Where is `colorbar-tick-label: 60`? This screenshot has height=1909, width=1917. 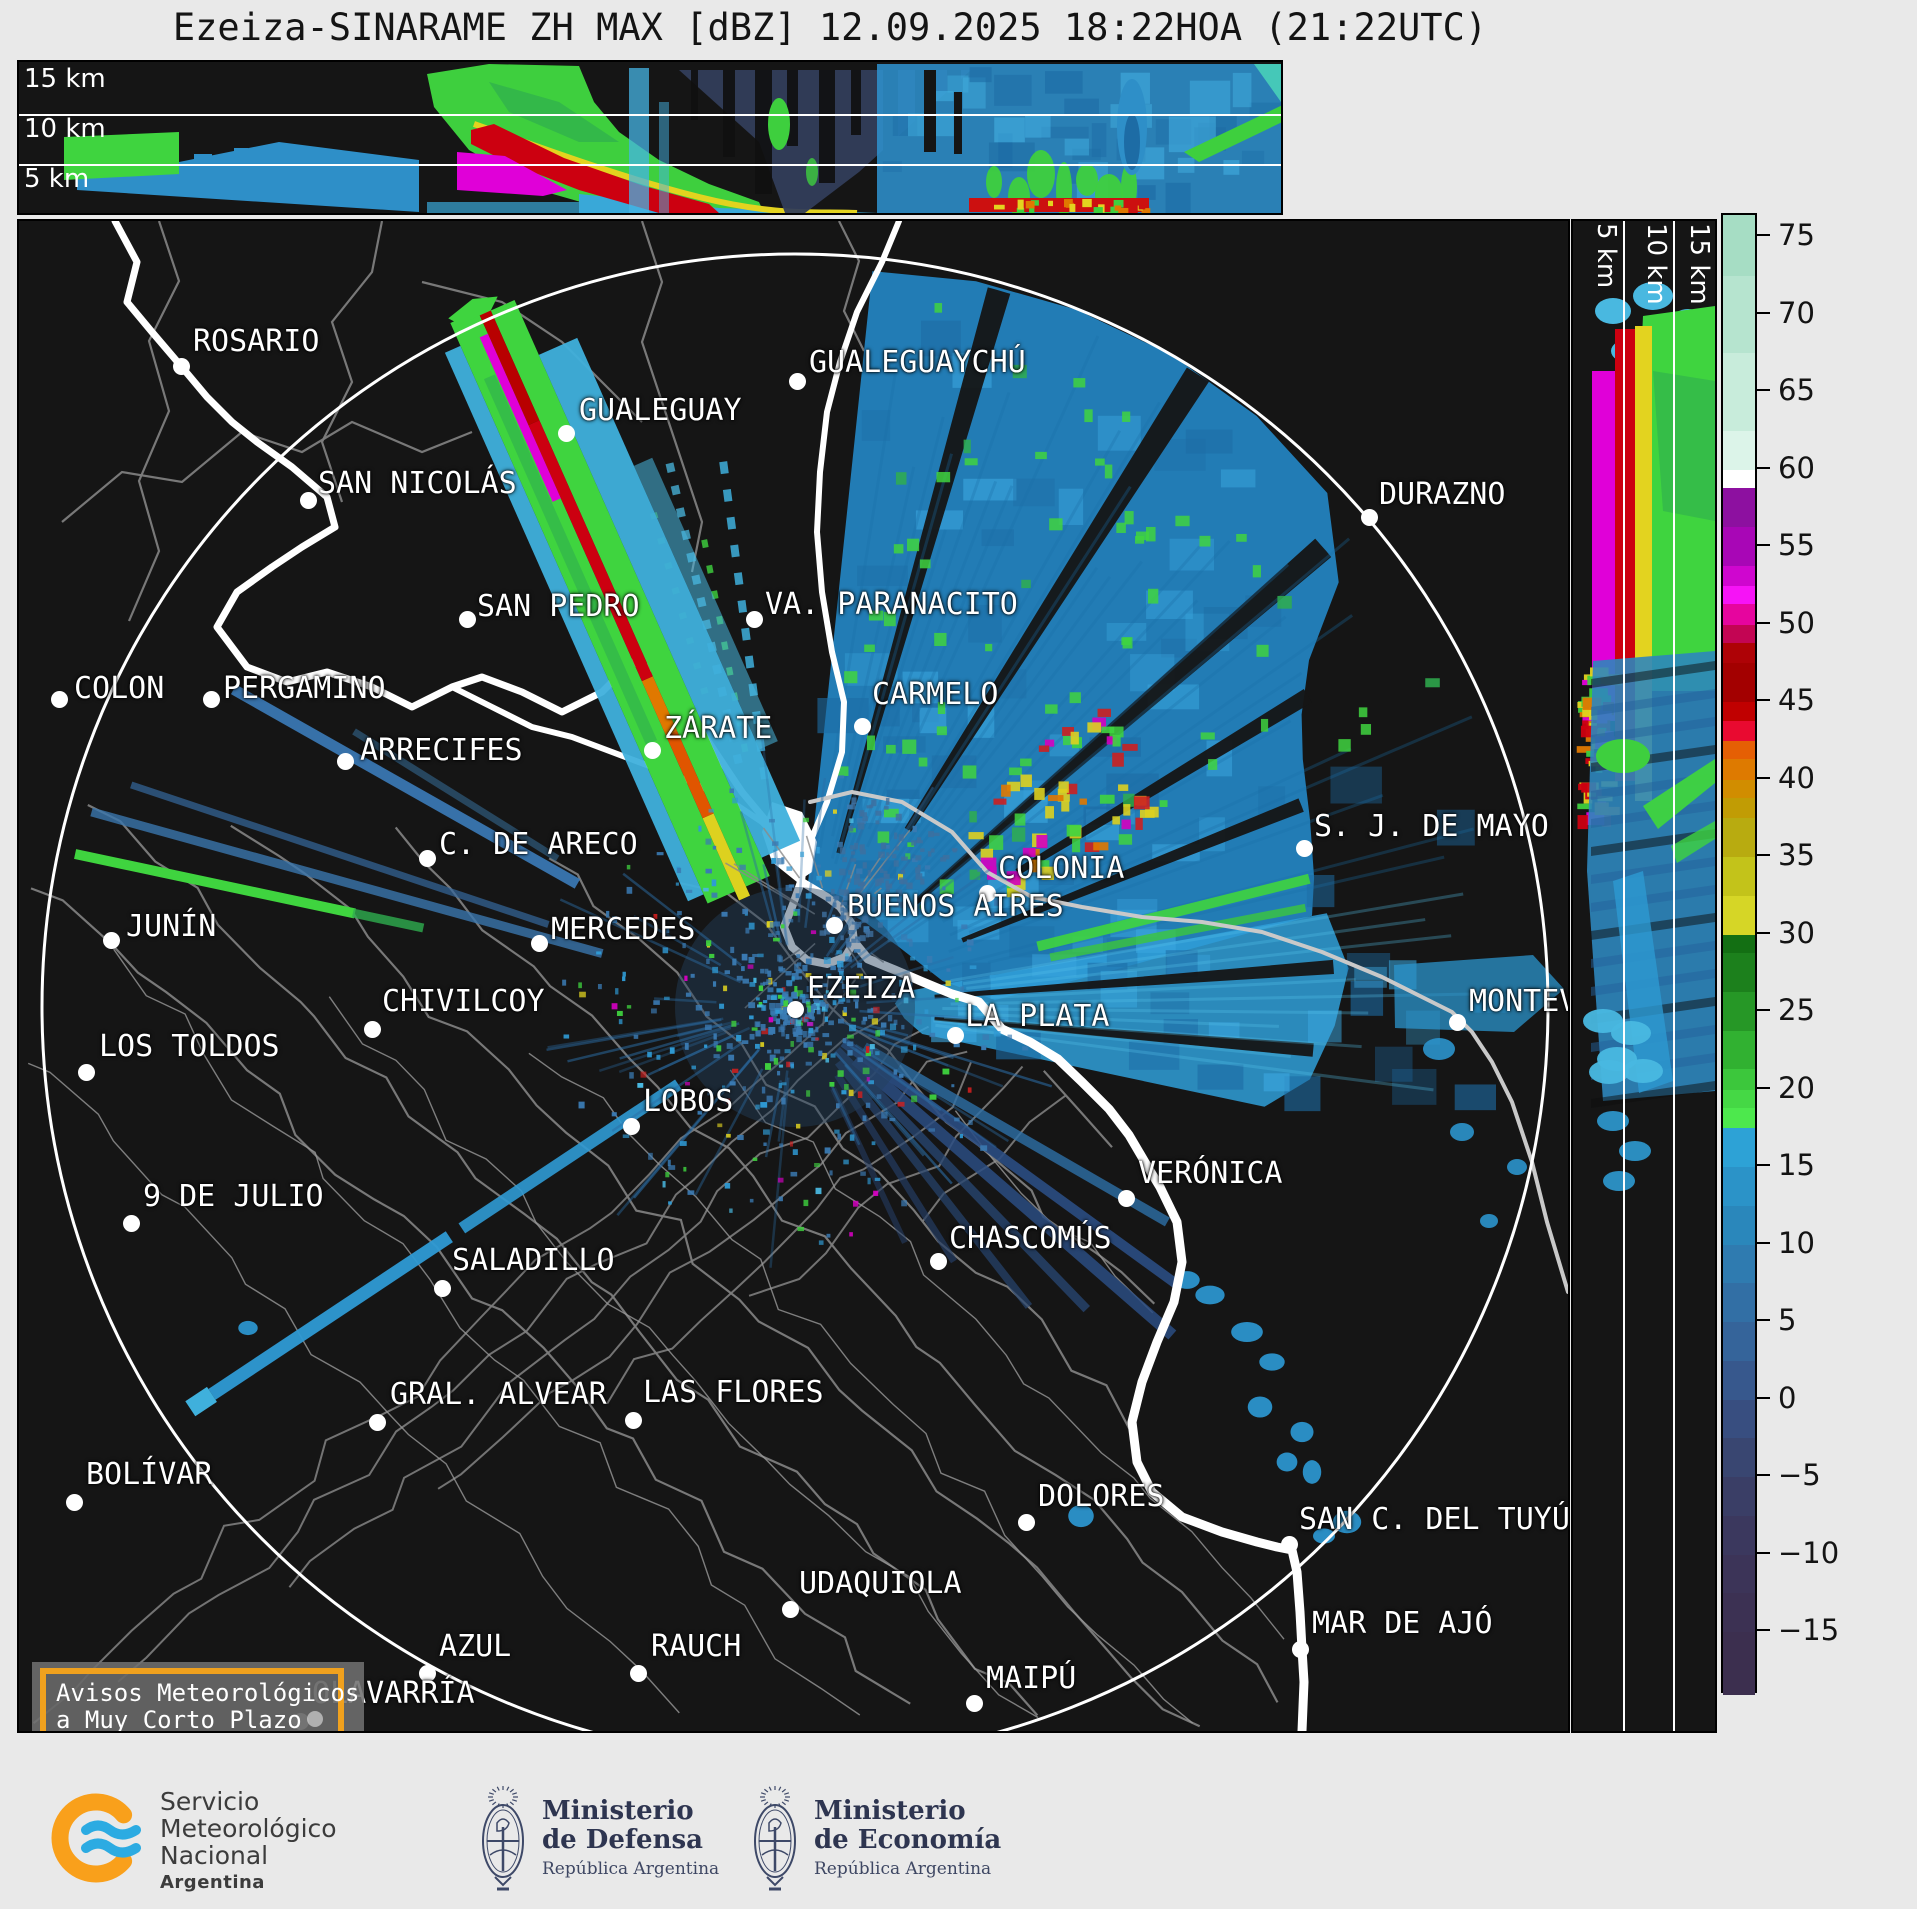 colorbar-tick-label: 60 is located at coordinates (1796, 467).